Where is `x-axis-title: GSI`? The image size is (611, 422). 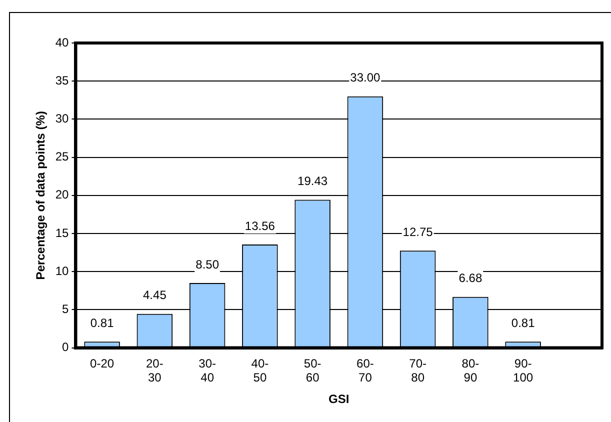
x-axis-title: GSI is located at coordinates (339, 399).